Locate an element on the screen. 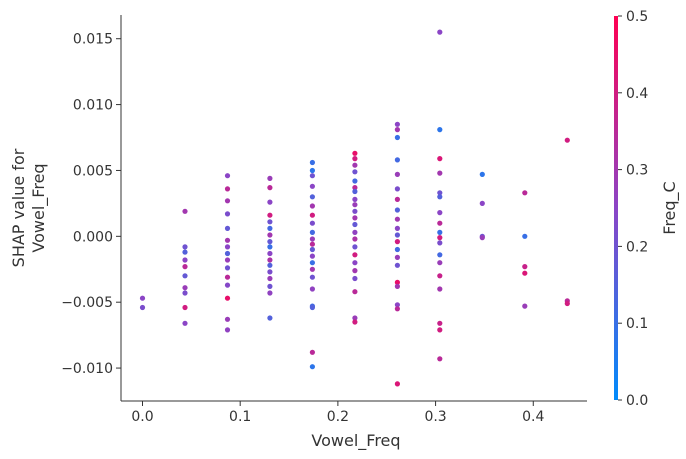 The image size is (686, 459). x-tick-label: 0.0 is located at coordinates (142, 417).